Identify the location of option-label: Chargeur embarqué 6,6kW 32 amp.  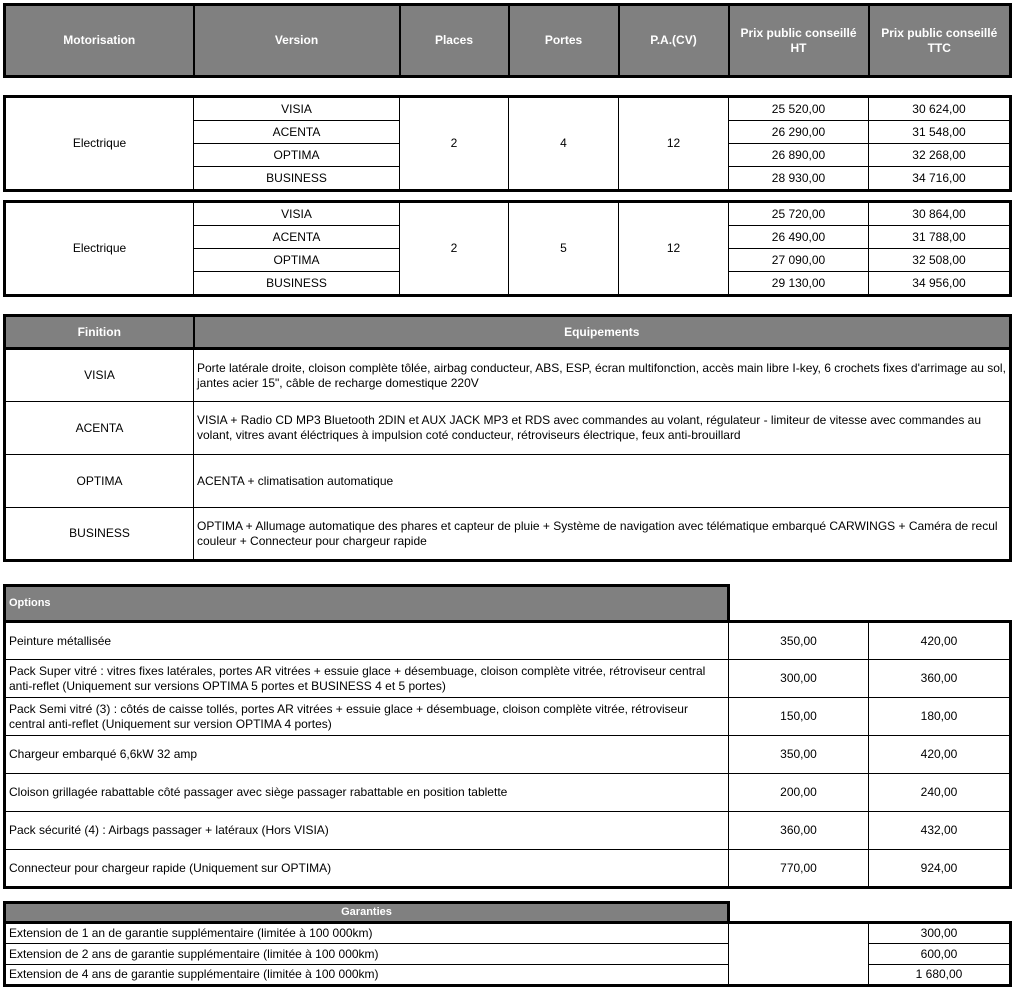
(366, 754).